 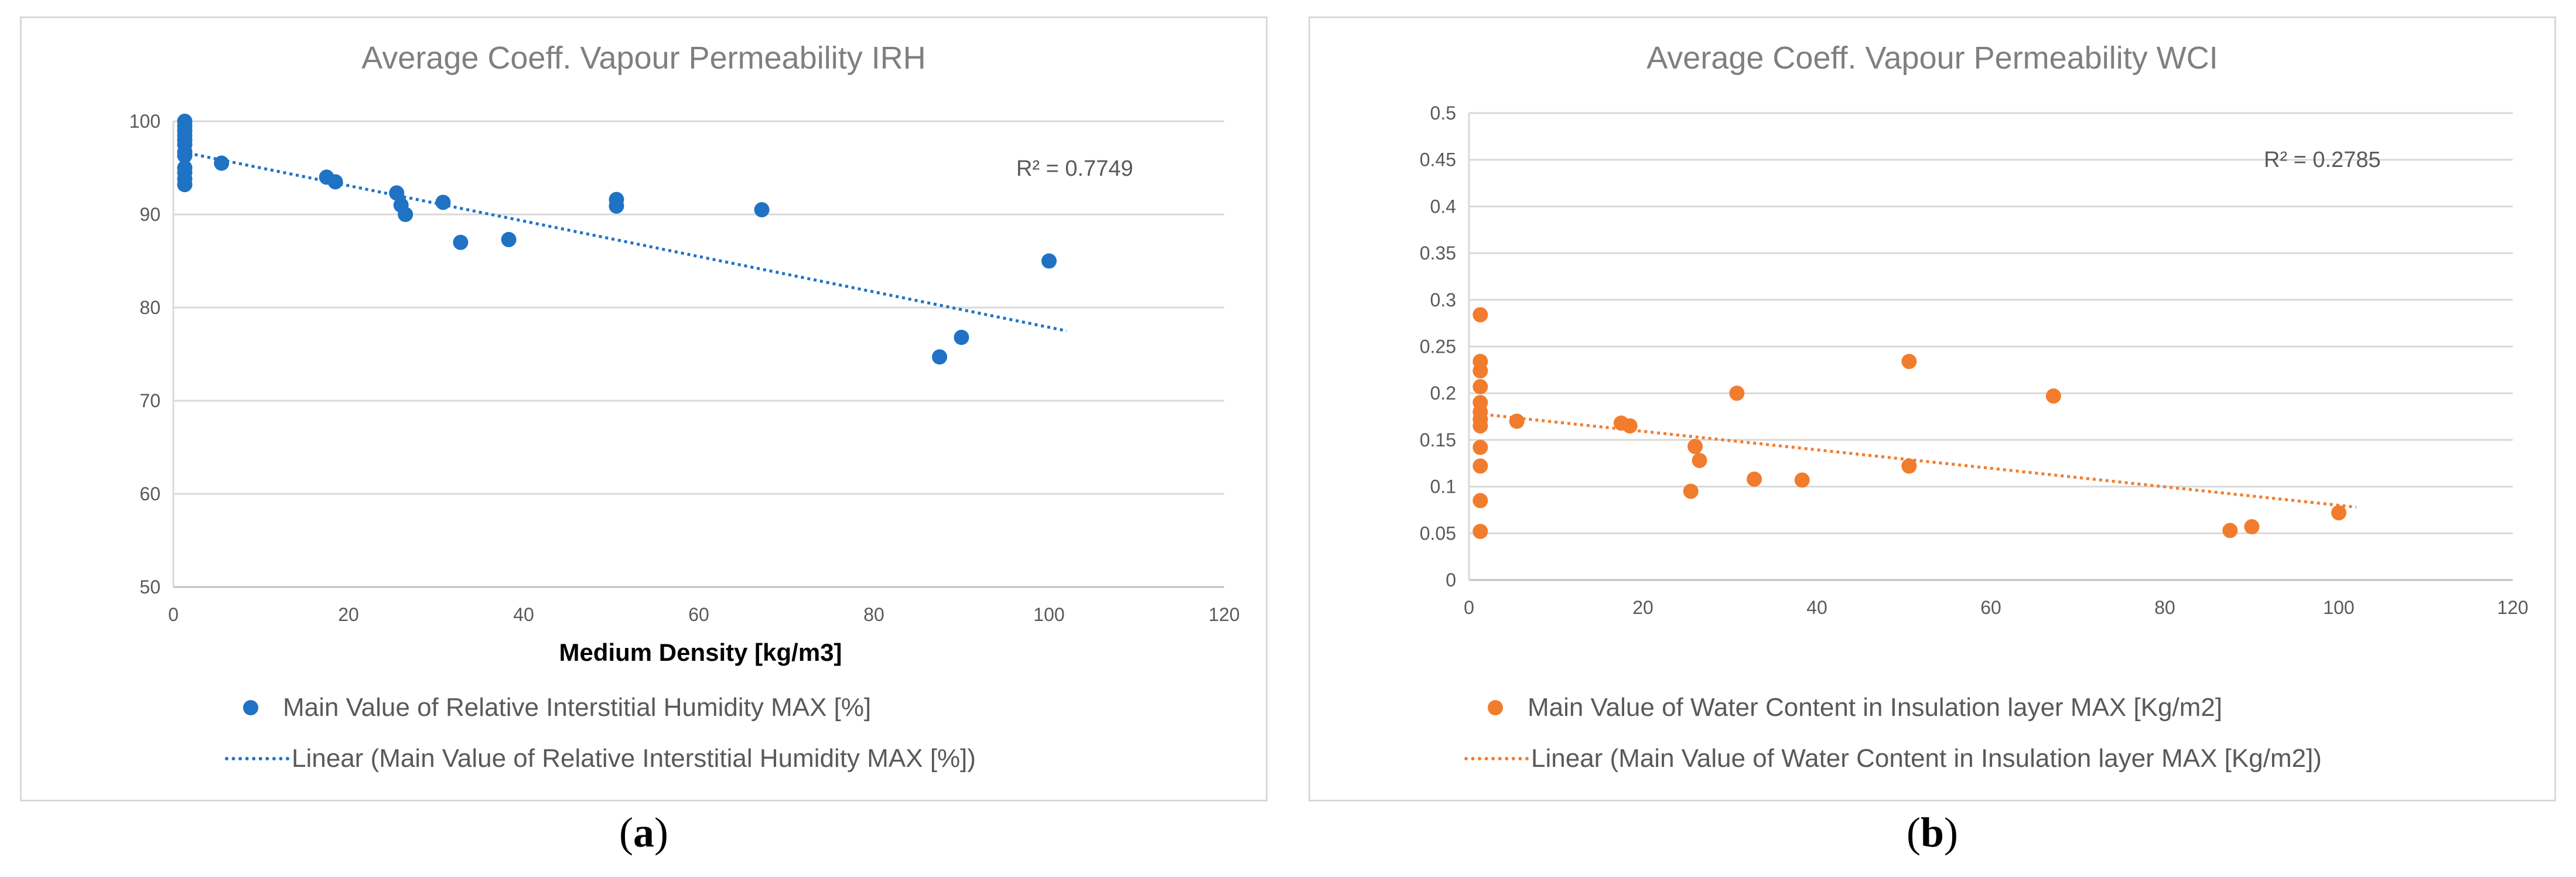 I want to click on y-tick-label-b: 0.1, so click(x=1443, y=486).